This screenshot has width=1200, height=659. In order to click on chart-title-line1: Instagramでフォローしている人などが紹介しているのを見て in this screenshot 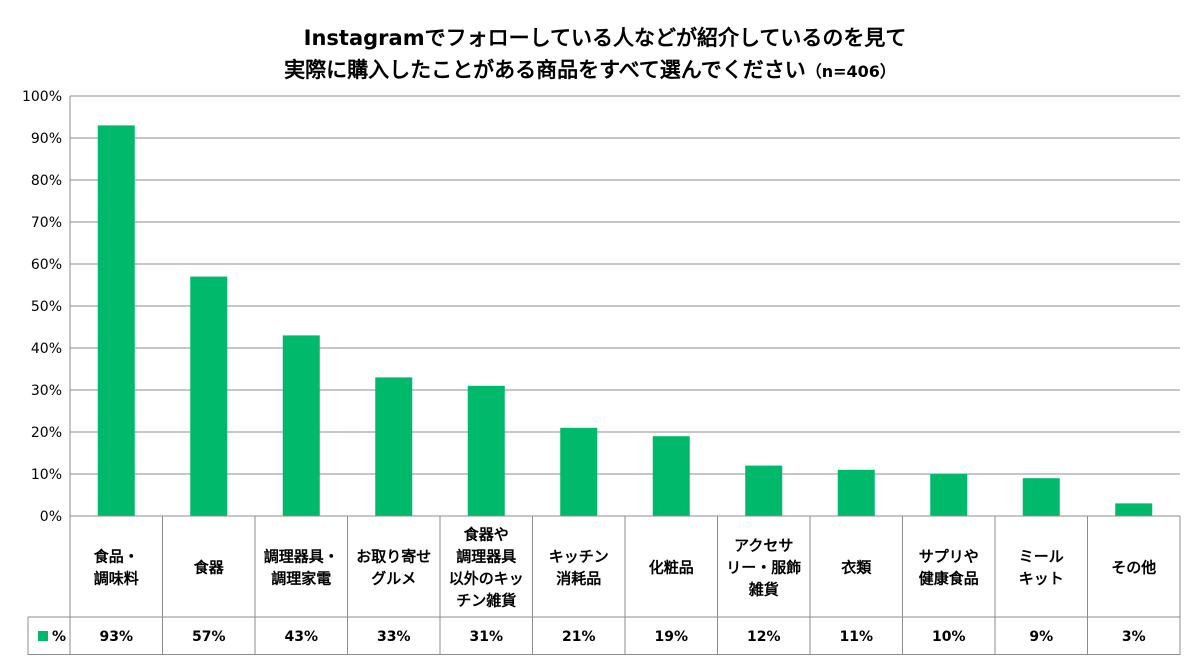, I will do `click(605, 38)`.